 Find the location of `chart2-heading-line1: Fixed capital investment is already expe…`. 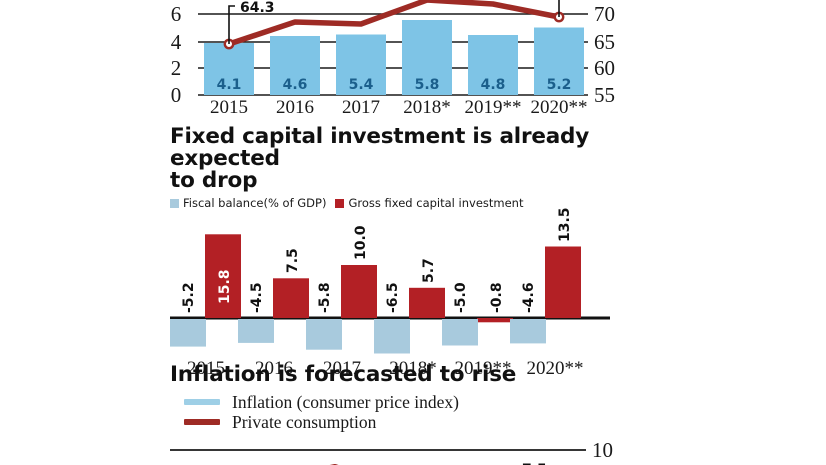

chart2-heading-line1: Fixed capital investment is already expe… is located at coordinates (380, 147).